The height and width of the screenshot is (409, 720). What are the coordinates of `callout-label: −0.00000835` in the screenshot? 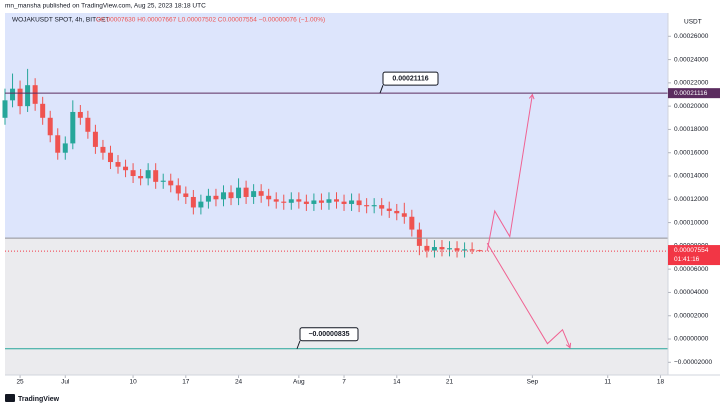 It's located at (328, 334).